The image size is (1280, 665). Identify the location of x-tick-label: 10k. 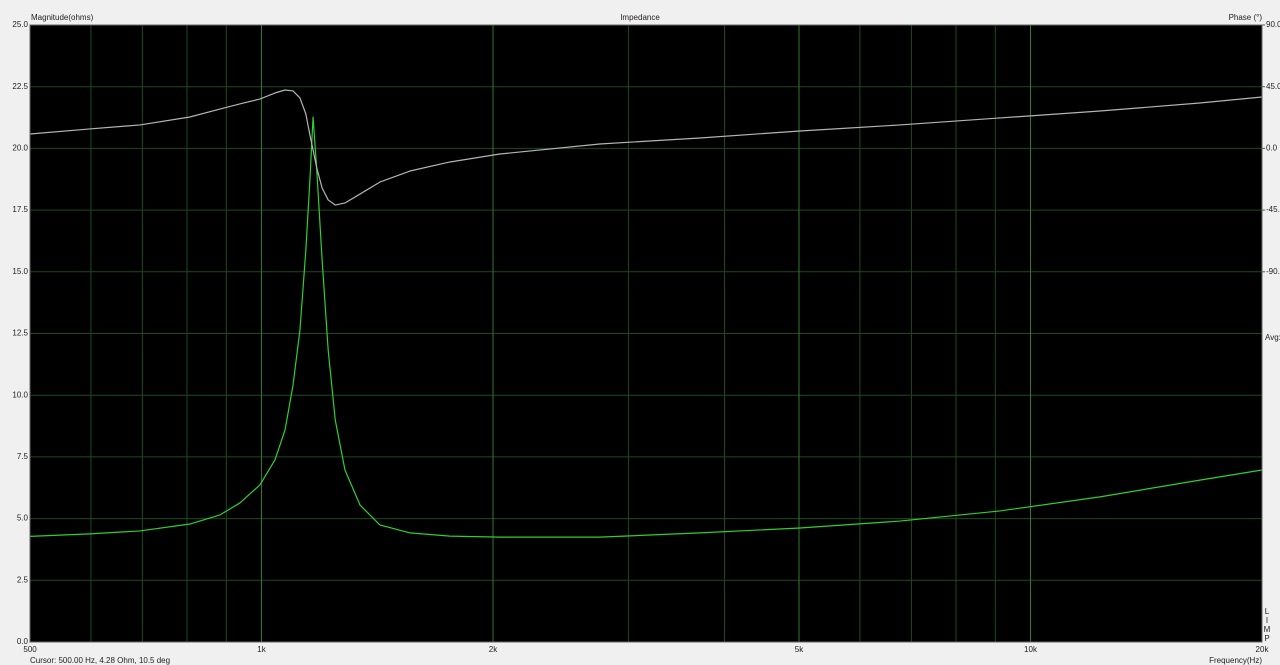
(1031, 649).